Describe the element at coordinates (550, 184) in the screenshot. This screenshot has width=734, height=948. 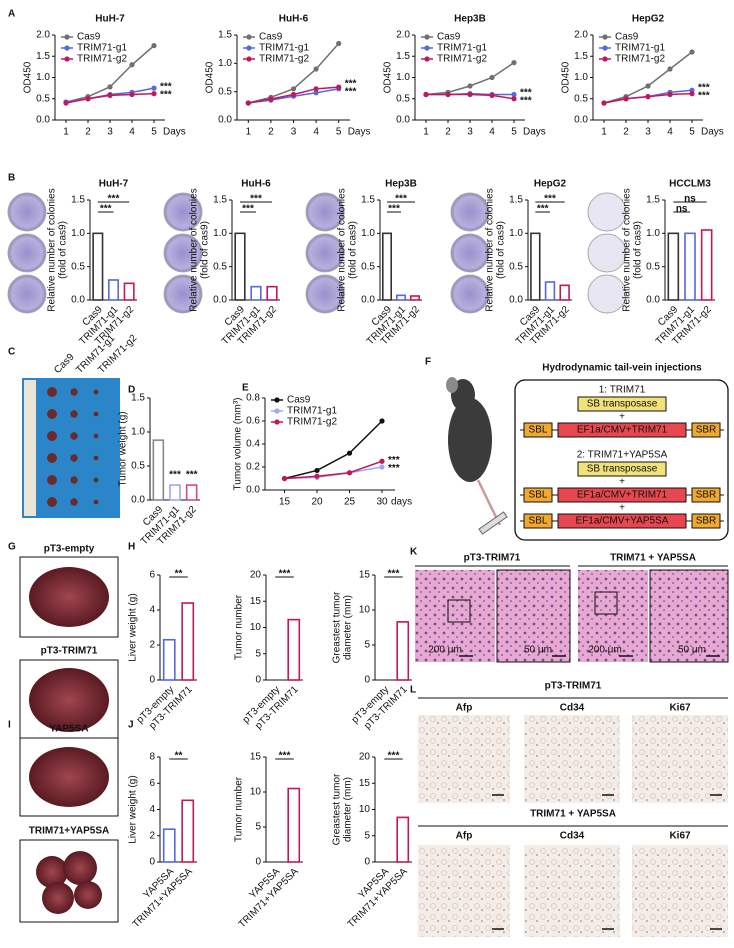
I see `chart-title: HepG2` at that location.